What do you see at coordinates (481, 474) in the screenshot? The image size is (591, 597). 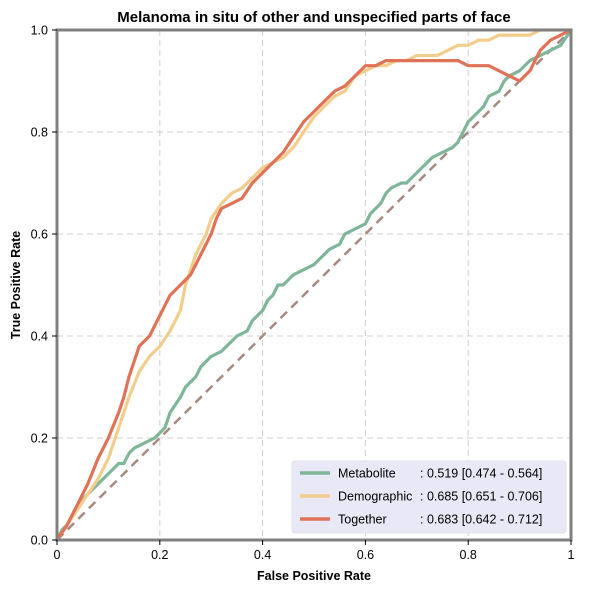 I see `legend-auc-value: : 0.519 [0.474 - 0.564]` at bounding box center [481, 474].